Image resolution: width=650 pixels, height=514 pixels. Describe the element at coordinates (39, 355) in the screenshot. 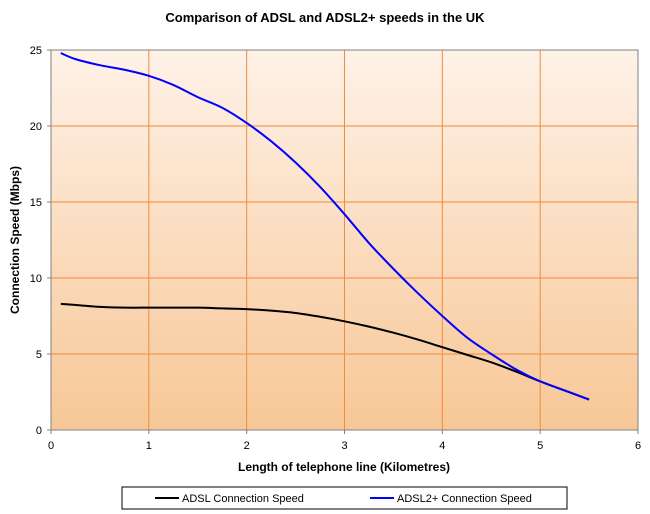

I see `y-tick-label: 5` at that location.